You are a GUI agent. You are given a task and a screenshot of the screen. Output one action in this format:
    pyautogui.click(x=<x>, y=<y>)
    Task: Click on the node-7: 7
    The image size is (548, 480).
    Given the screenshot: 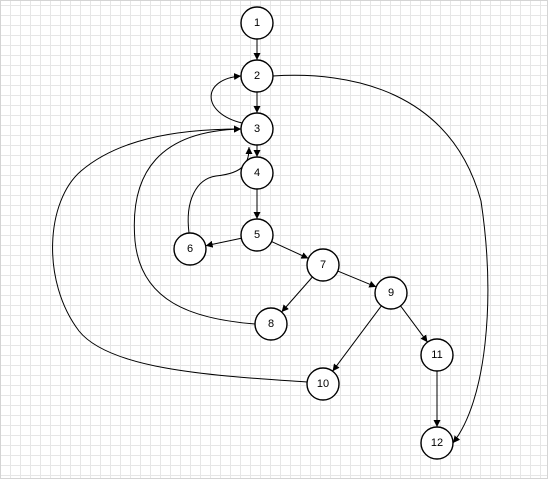 What is the action you would take?
    pyautogui.click(x=323, y=265)
    